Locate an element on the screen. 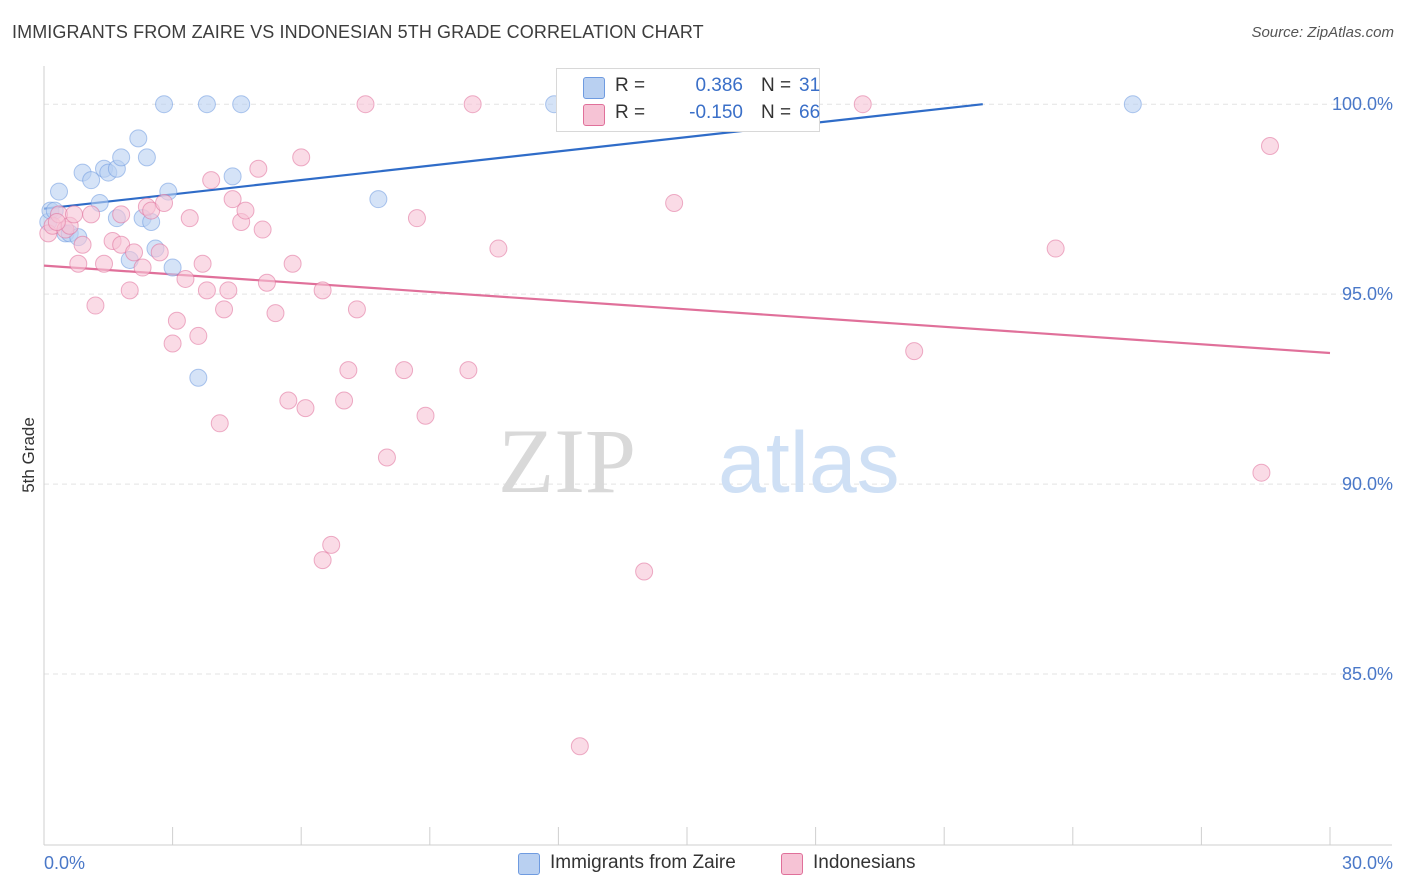 The height and width of the screenshot is (892, 1406). trend-line-zaire is located at coordinates (513, 156).